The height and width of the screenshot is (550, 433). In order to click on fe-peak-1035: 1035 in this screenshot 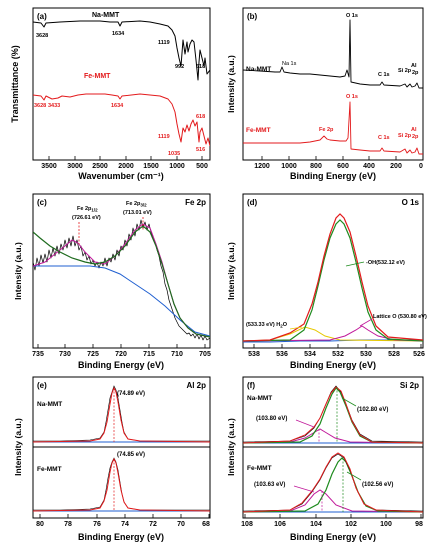, I will do `click(174, 154)`.